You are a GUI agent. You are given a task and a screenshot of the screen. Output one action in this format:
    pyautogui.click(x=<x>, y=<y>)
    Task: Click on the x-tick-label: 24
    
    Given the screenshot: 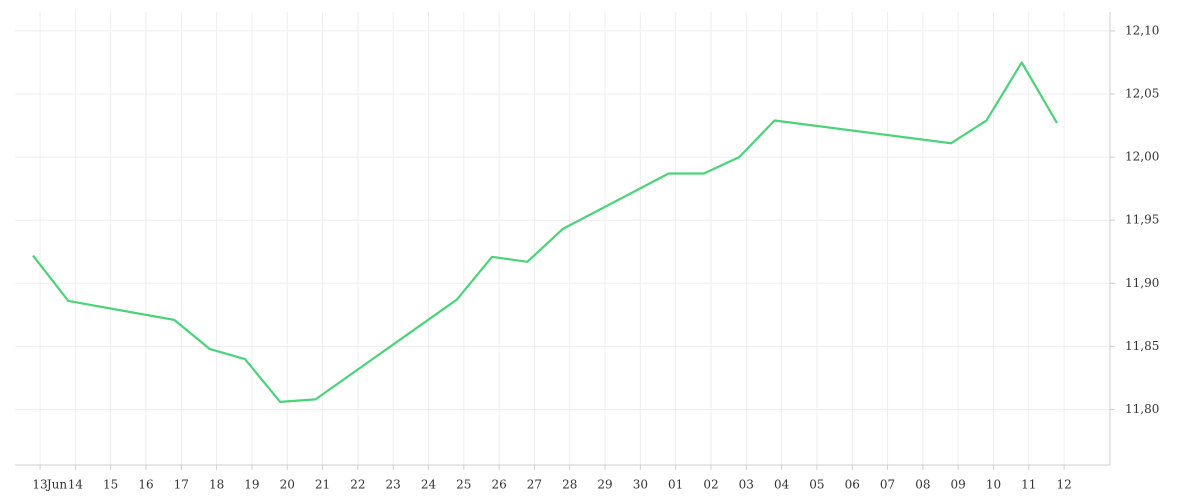 What is the action you would take?
    pyautogui.click(x=429, y=485)
    